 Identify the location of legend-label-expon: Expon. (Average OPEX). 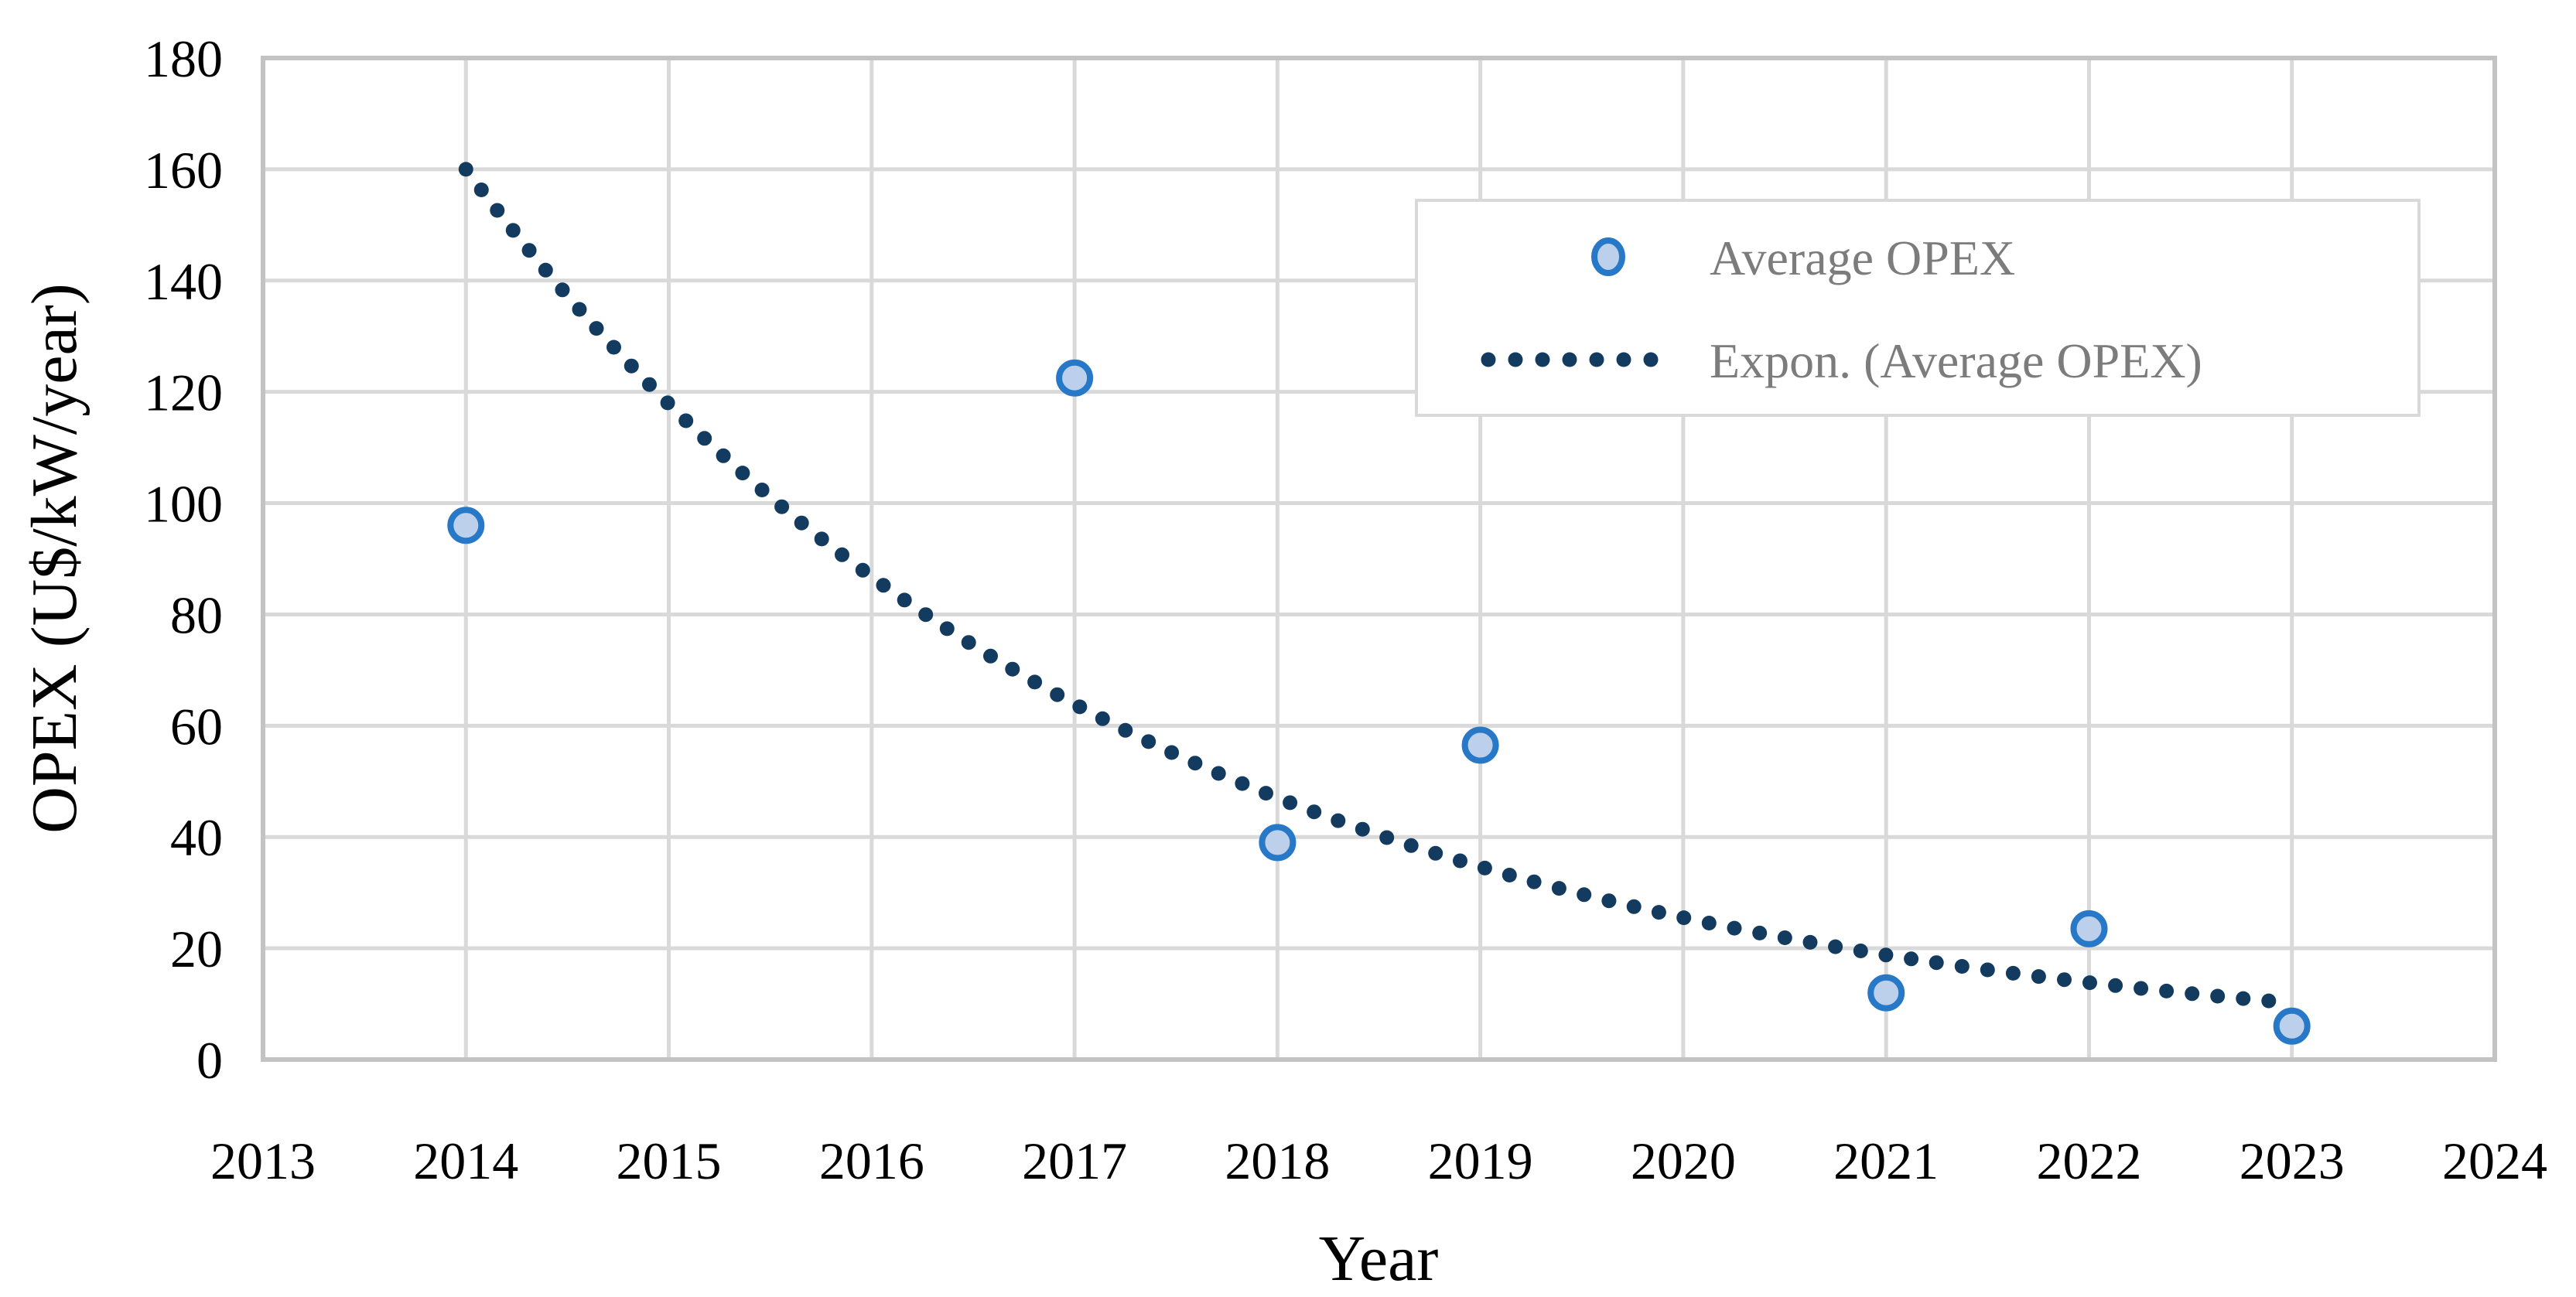
(1956, 360).